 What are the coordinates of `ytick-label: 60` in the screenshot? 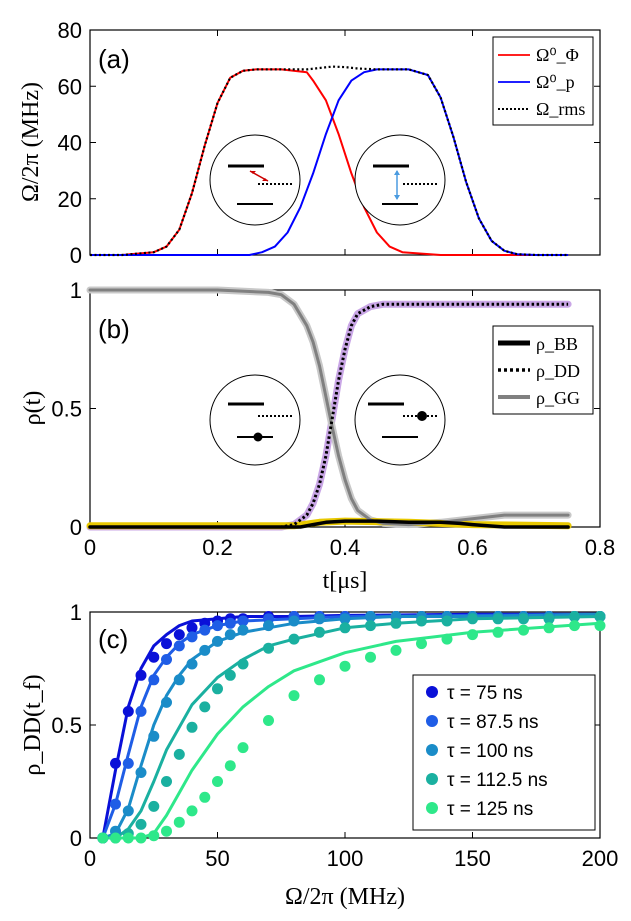 It's located at (70, 86).